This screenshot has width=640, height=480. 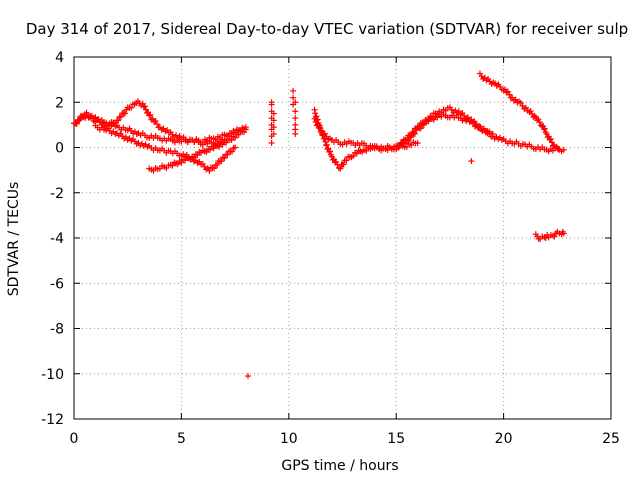 What do you see at coordinates (57, 239) in the screenshot?
I see `y-tick-label: -4` at bounding box center [57, 239].